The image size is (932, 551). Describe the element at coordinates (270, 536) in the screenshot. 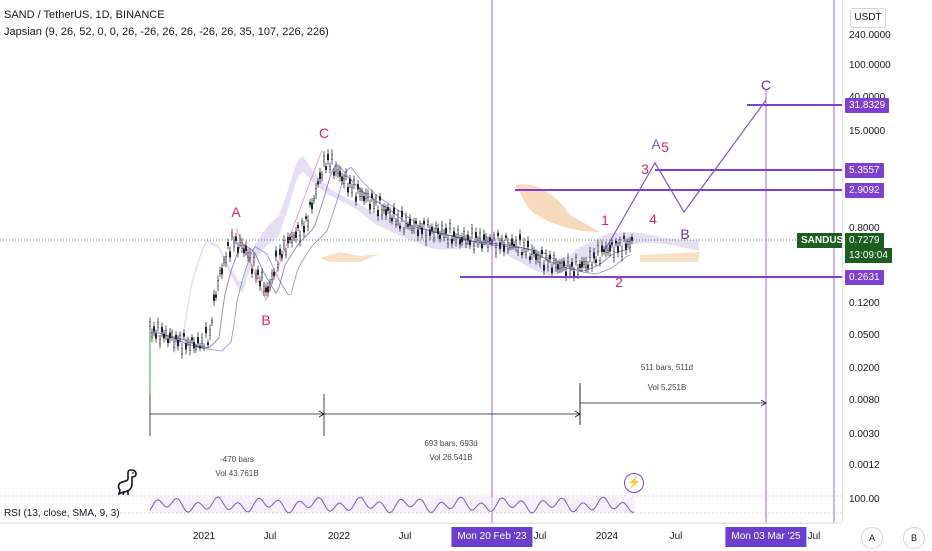

I see `time-axis-label: Jul` at that location.